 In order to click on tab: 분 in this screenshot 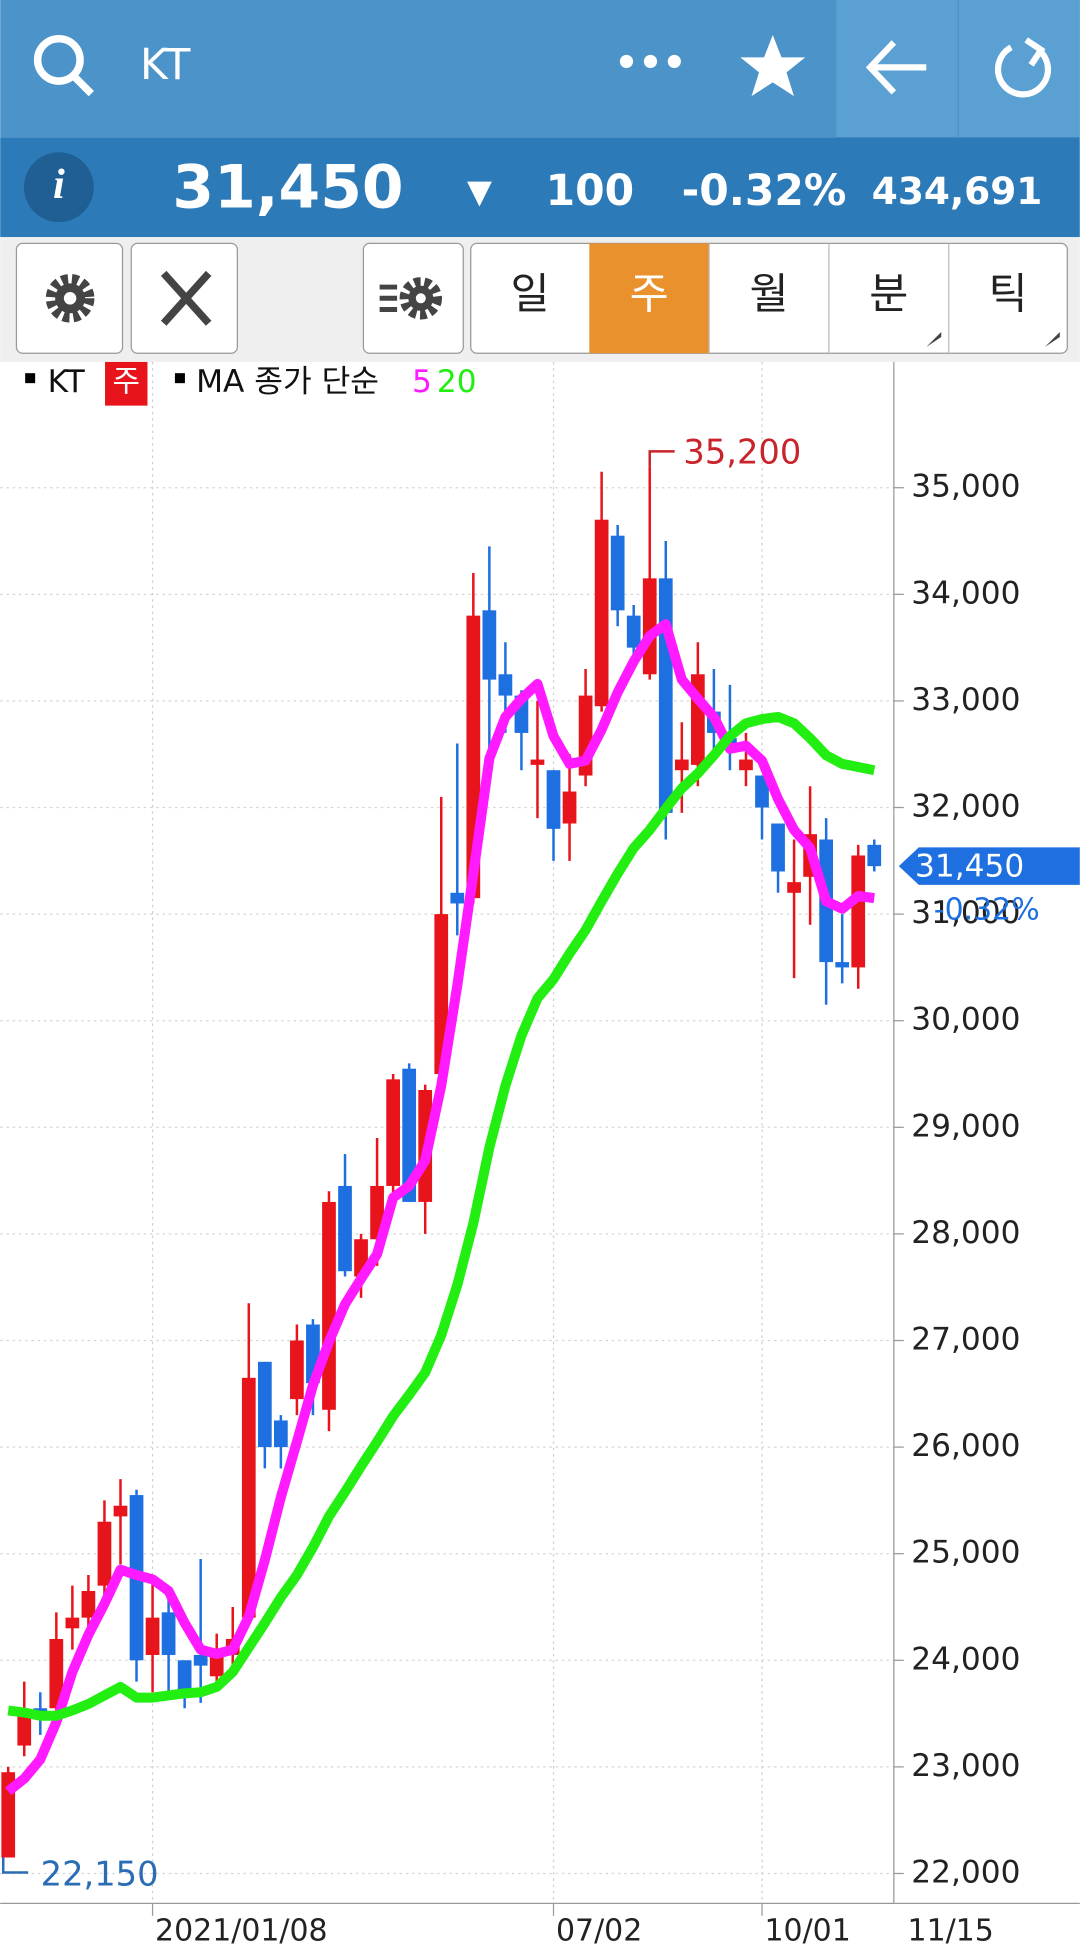, I will do `click(888, 295)`.